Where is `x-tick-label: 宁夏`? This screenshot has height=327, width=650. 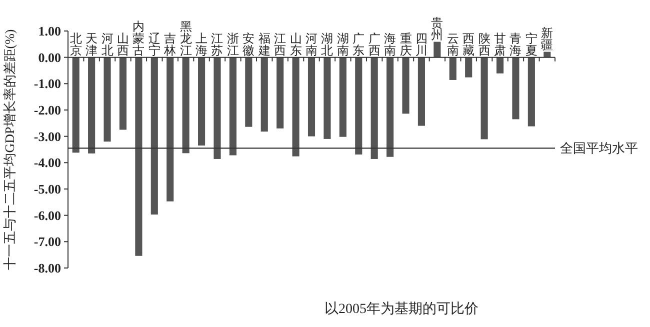
x-tick-label: 宁夏 is located at coordinates (531, 44).